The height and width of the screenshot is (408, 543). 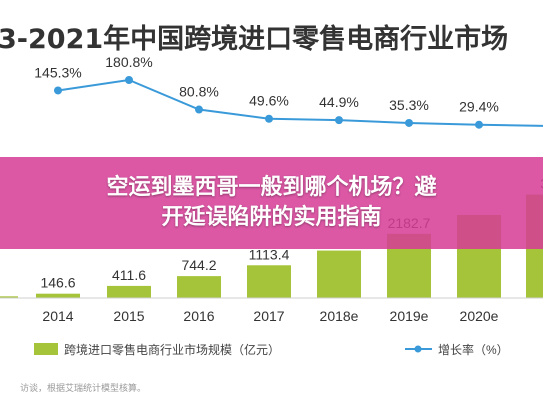 I want to click on bar-value-label-2016: 744.2, so click(x=198, y=265).